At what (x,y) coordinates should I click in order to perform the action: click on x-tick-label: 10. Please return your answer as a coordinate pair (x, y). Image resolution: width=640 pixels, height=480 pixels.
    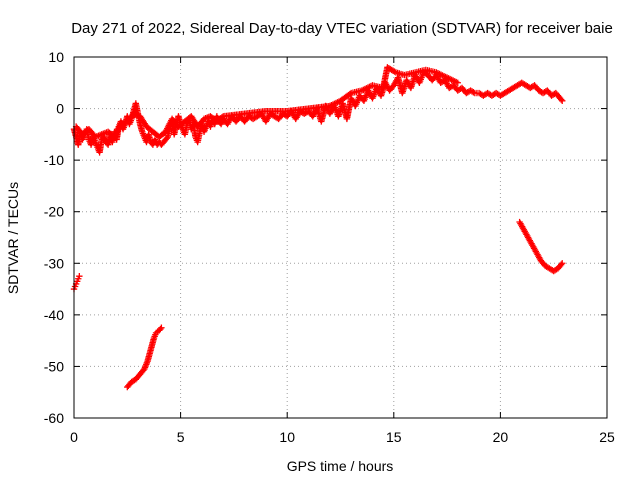
    Looking at the image, I should click on (287, 437).